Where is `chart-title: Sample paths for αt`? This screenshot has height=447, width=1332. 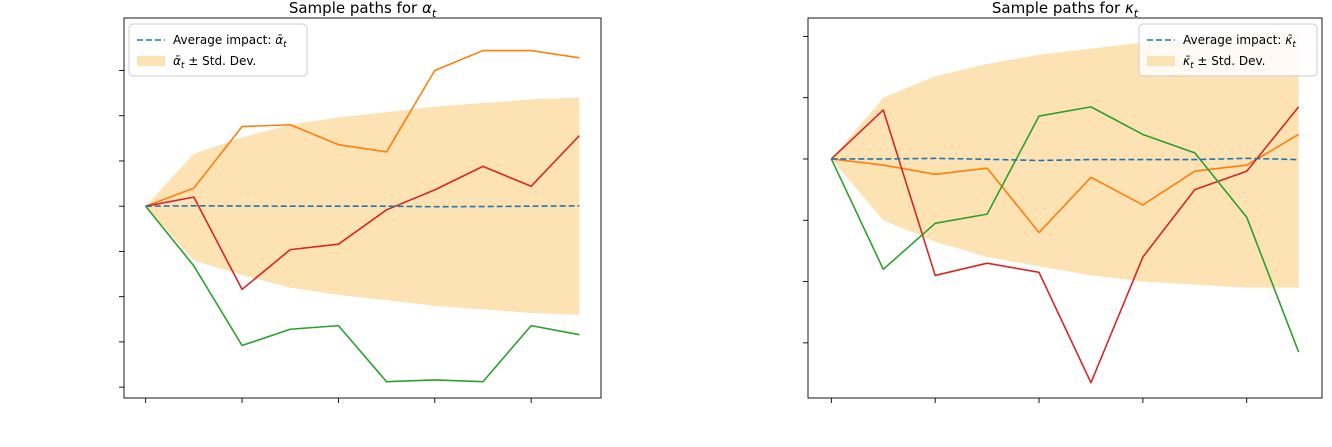
chart-title: Sample paths for αt is located at coordinates (363, 10).